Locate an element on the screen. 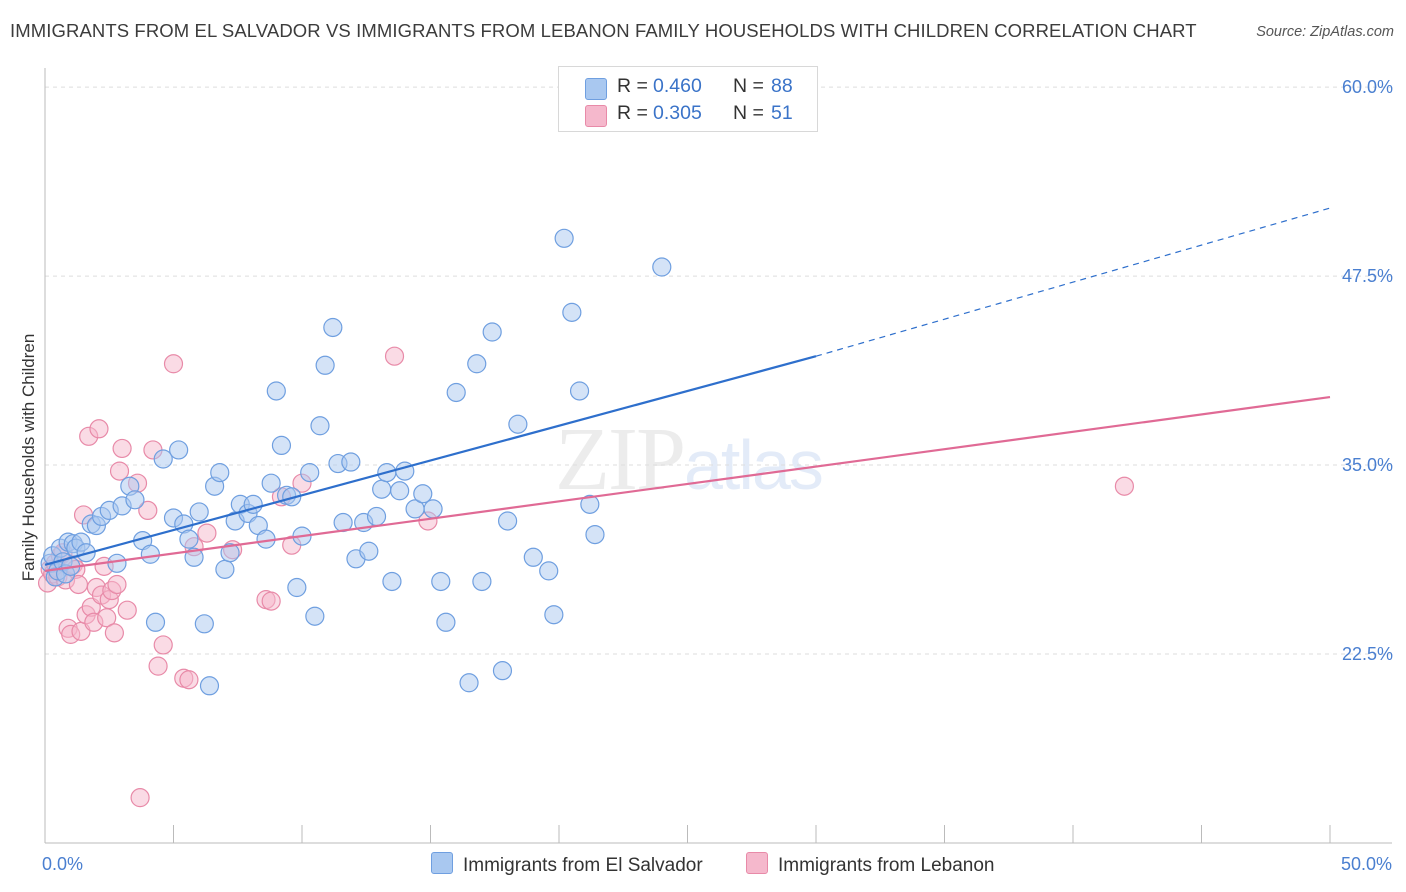 The height and width of the screenshot is (892, 1406). bottom-legend-label: Immigrants from El Salvador is located at coordinates (583, 865).